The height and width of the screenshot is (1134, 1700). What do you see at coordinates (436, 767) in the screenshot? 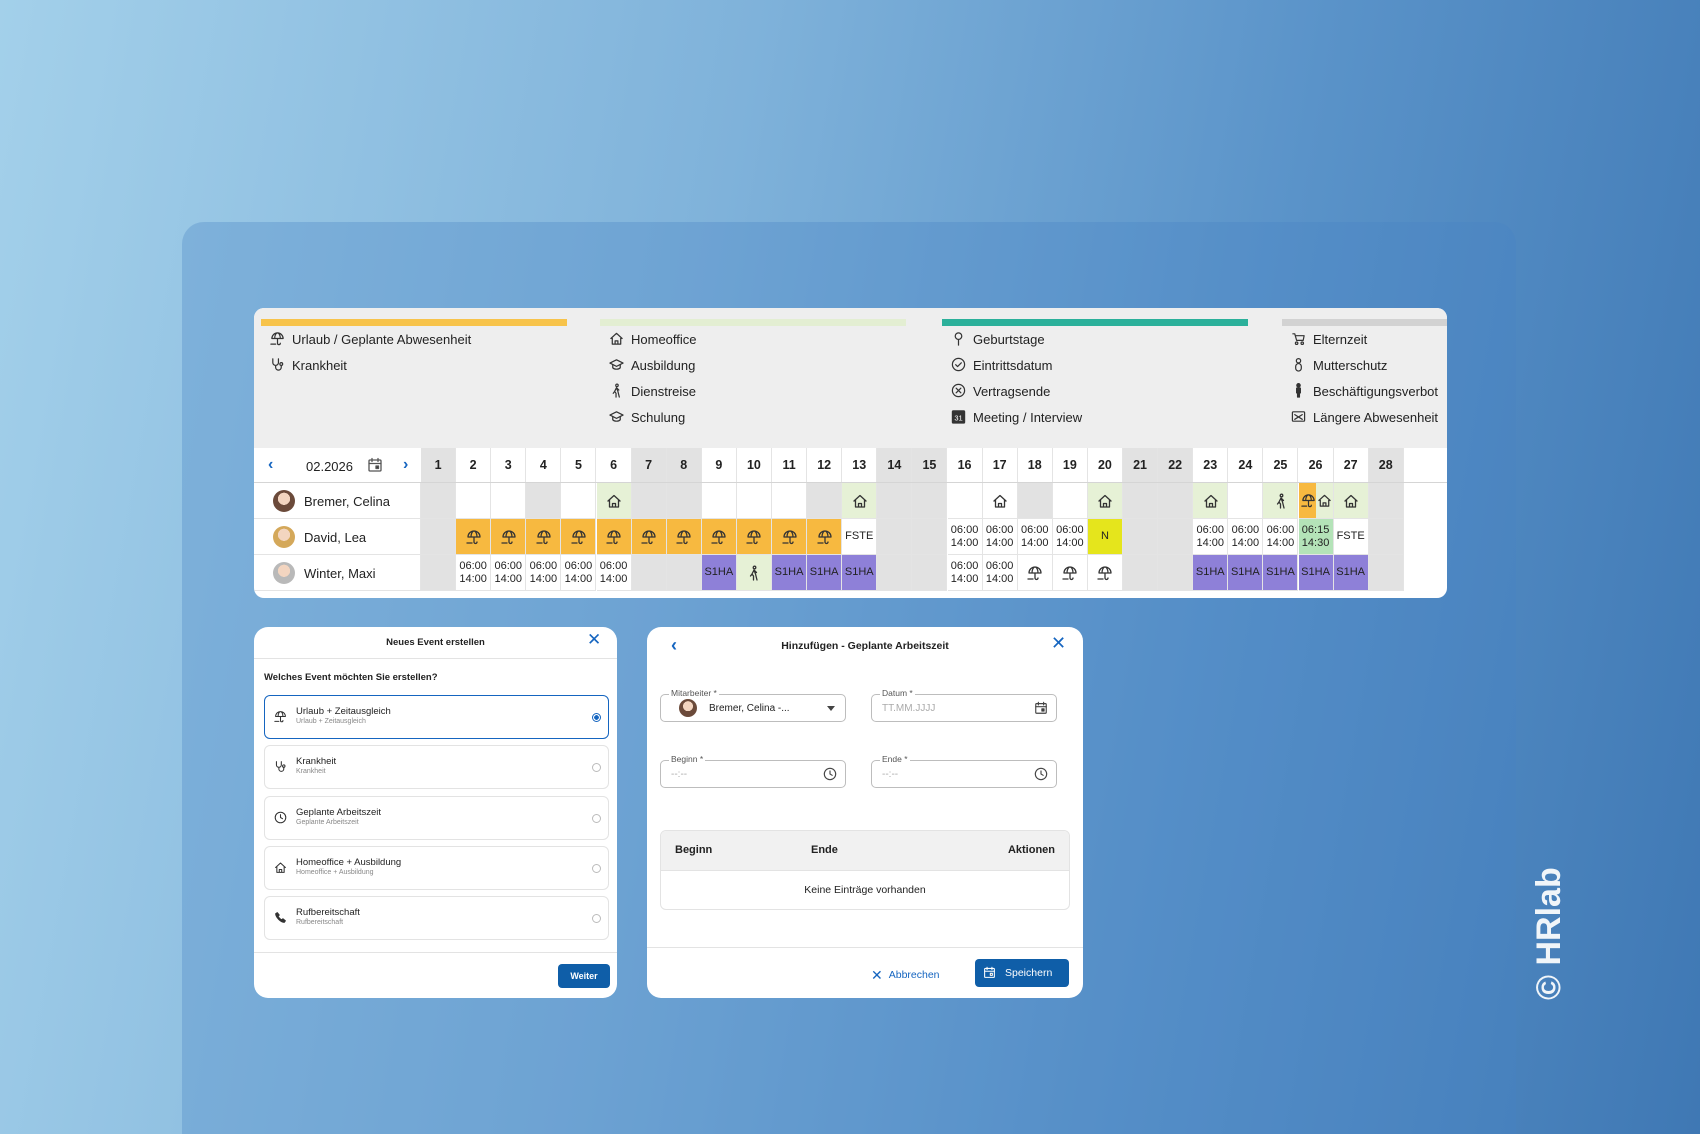
I see `event-option: Krankheit Krankheit` at bounding box center [436, 767].